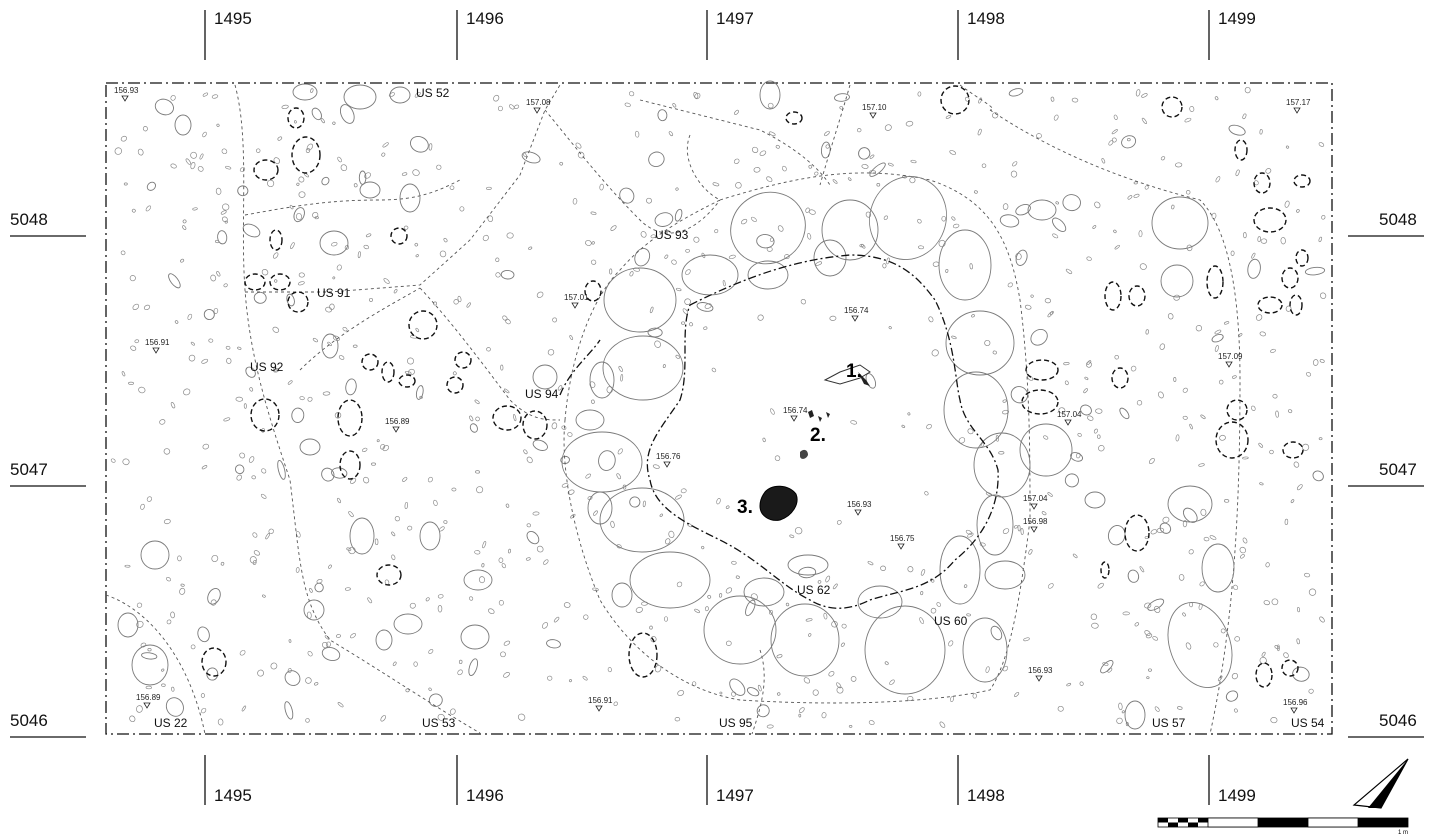  I want to click on grid-x-label-bottom: 1498, so click(986, 795).